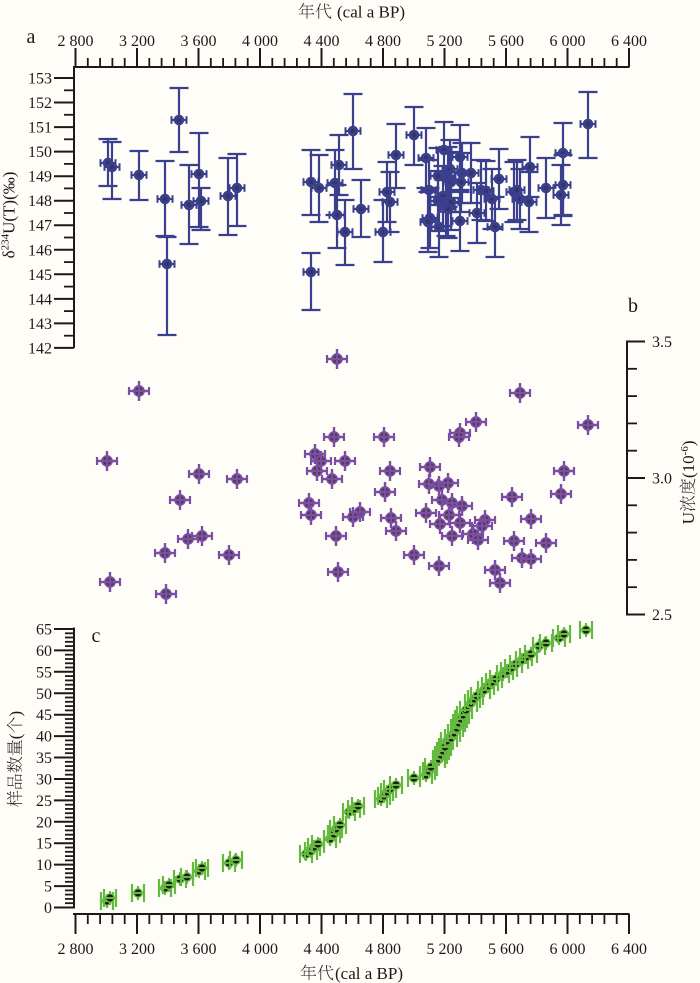 This screenshot has width=700, height=983. I want to click on svg-text: 150, so click(40, 152).